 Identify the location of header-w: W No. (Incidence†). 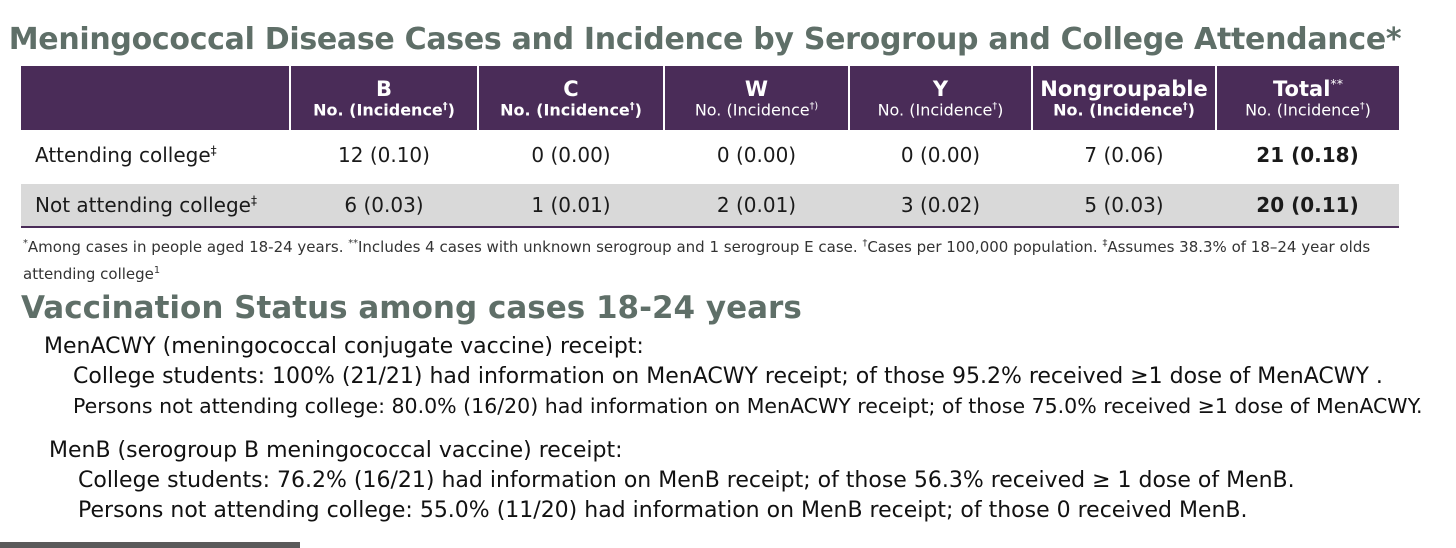
(756, 98).